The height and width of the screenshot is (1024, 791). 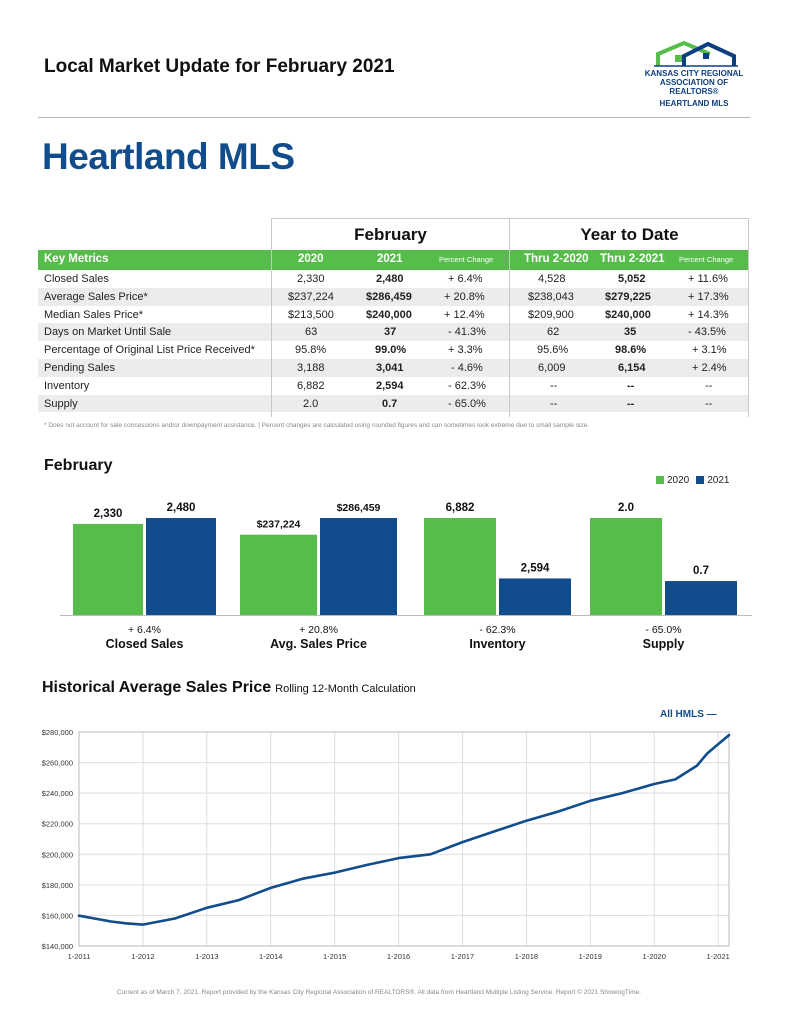 What do you see at coordinates (390, 279) in the screenshot?
I see `cell: 2,480` at bounding box center [390, 279].